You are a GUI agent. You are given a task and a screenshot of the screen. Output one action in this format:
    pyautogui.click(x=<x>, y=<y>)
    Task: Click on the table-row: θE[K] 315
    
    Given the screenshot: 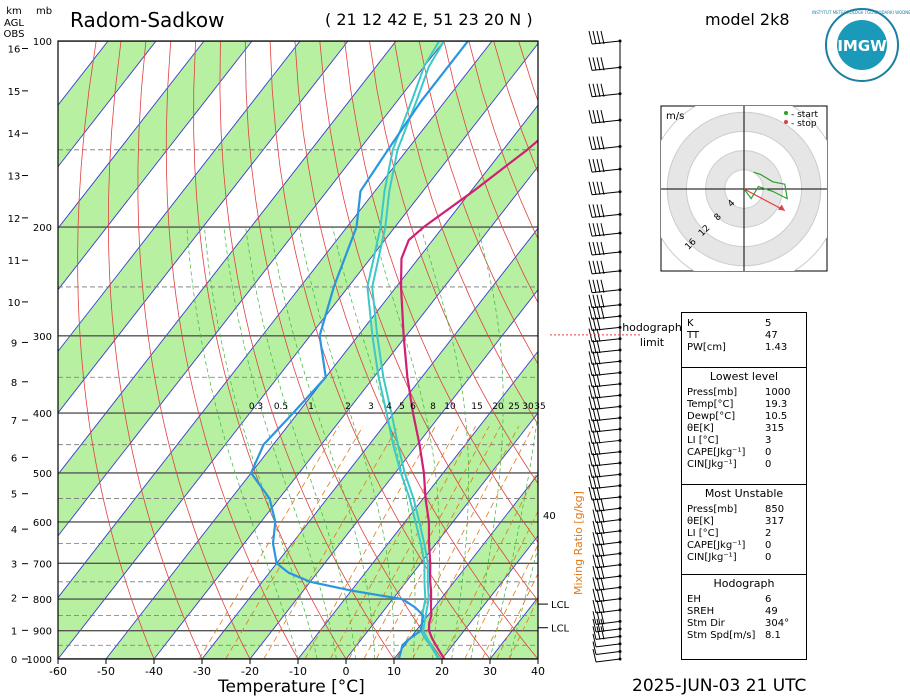 What is the action you would take?
    pyautogui.click(x=744, y=429)
    